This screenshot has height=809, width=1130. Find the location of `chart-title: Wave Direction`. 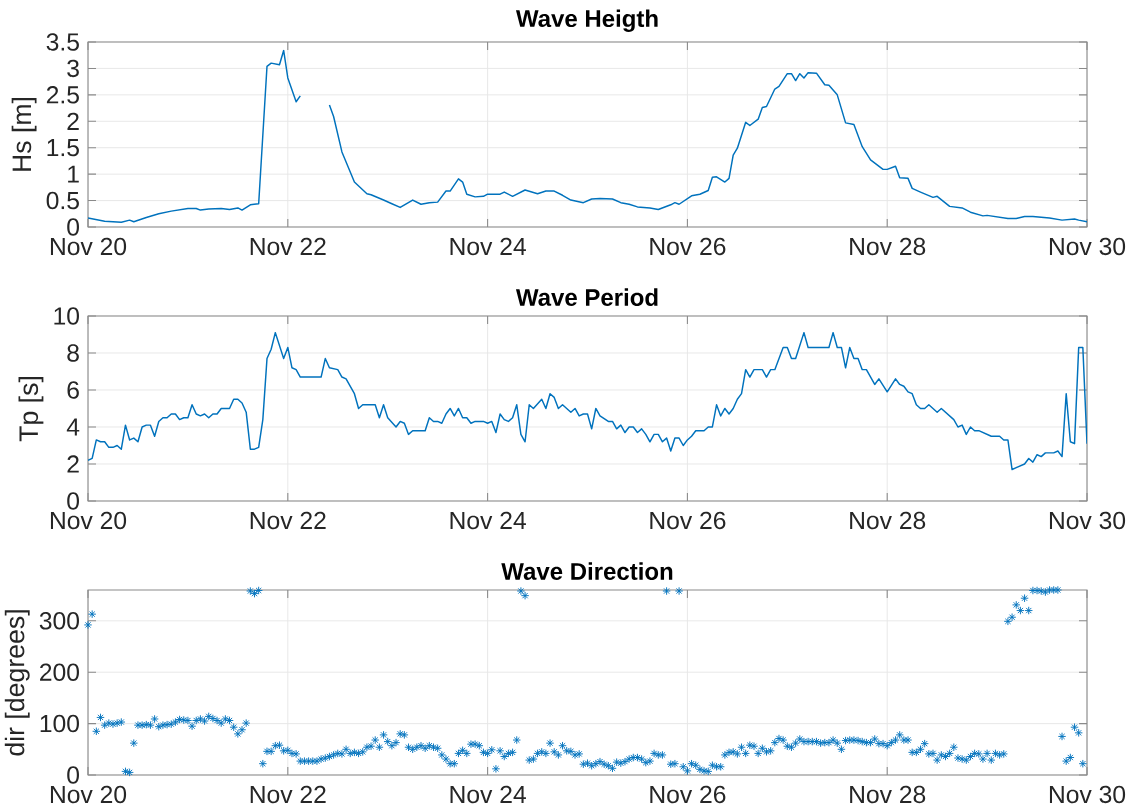

chart-title: Wave Direction is located at coordinates (587, 571).